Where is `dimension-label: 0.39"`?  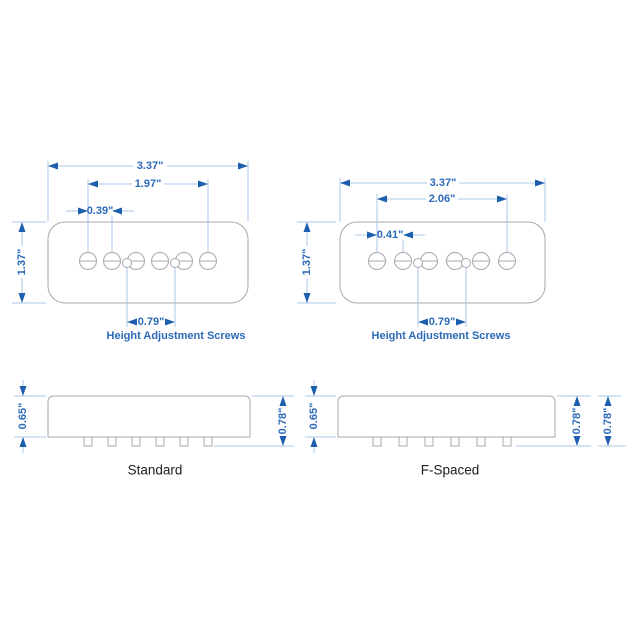 dimension-label: 0.39" is located at coordinates (100, 211).